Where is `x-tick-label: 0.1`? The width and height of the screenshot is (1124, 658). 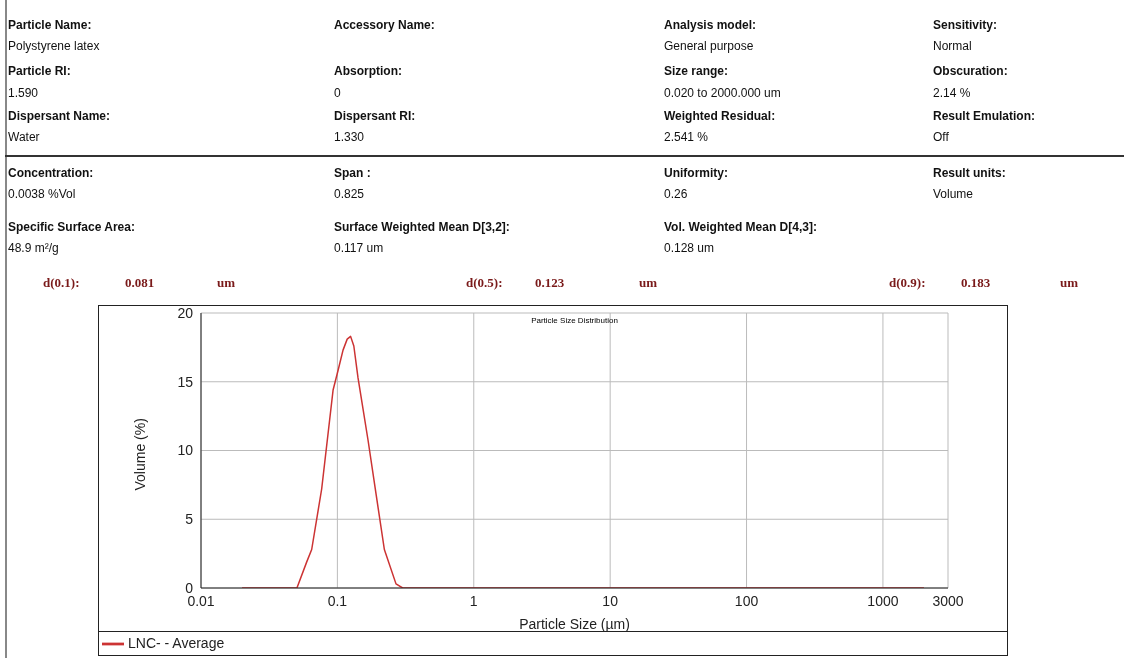 x-tick-label: 0.1 is located at coordinates (337, 600).